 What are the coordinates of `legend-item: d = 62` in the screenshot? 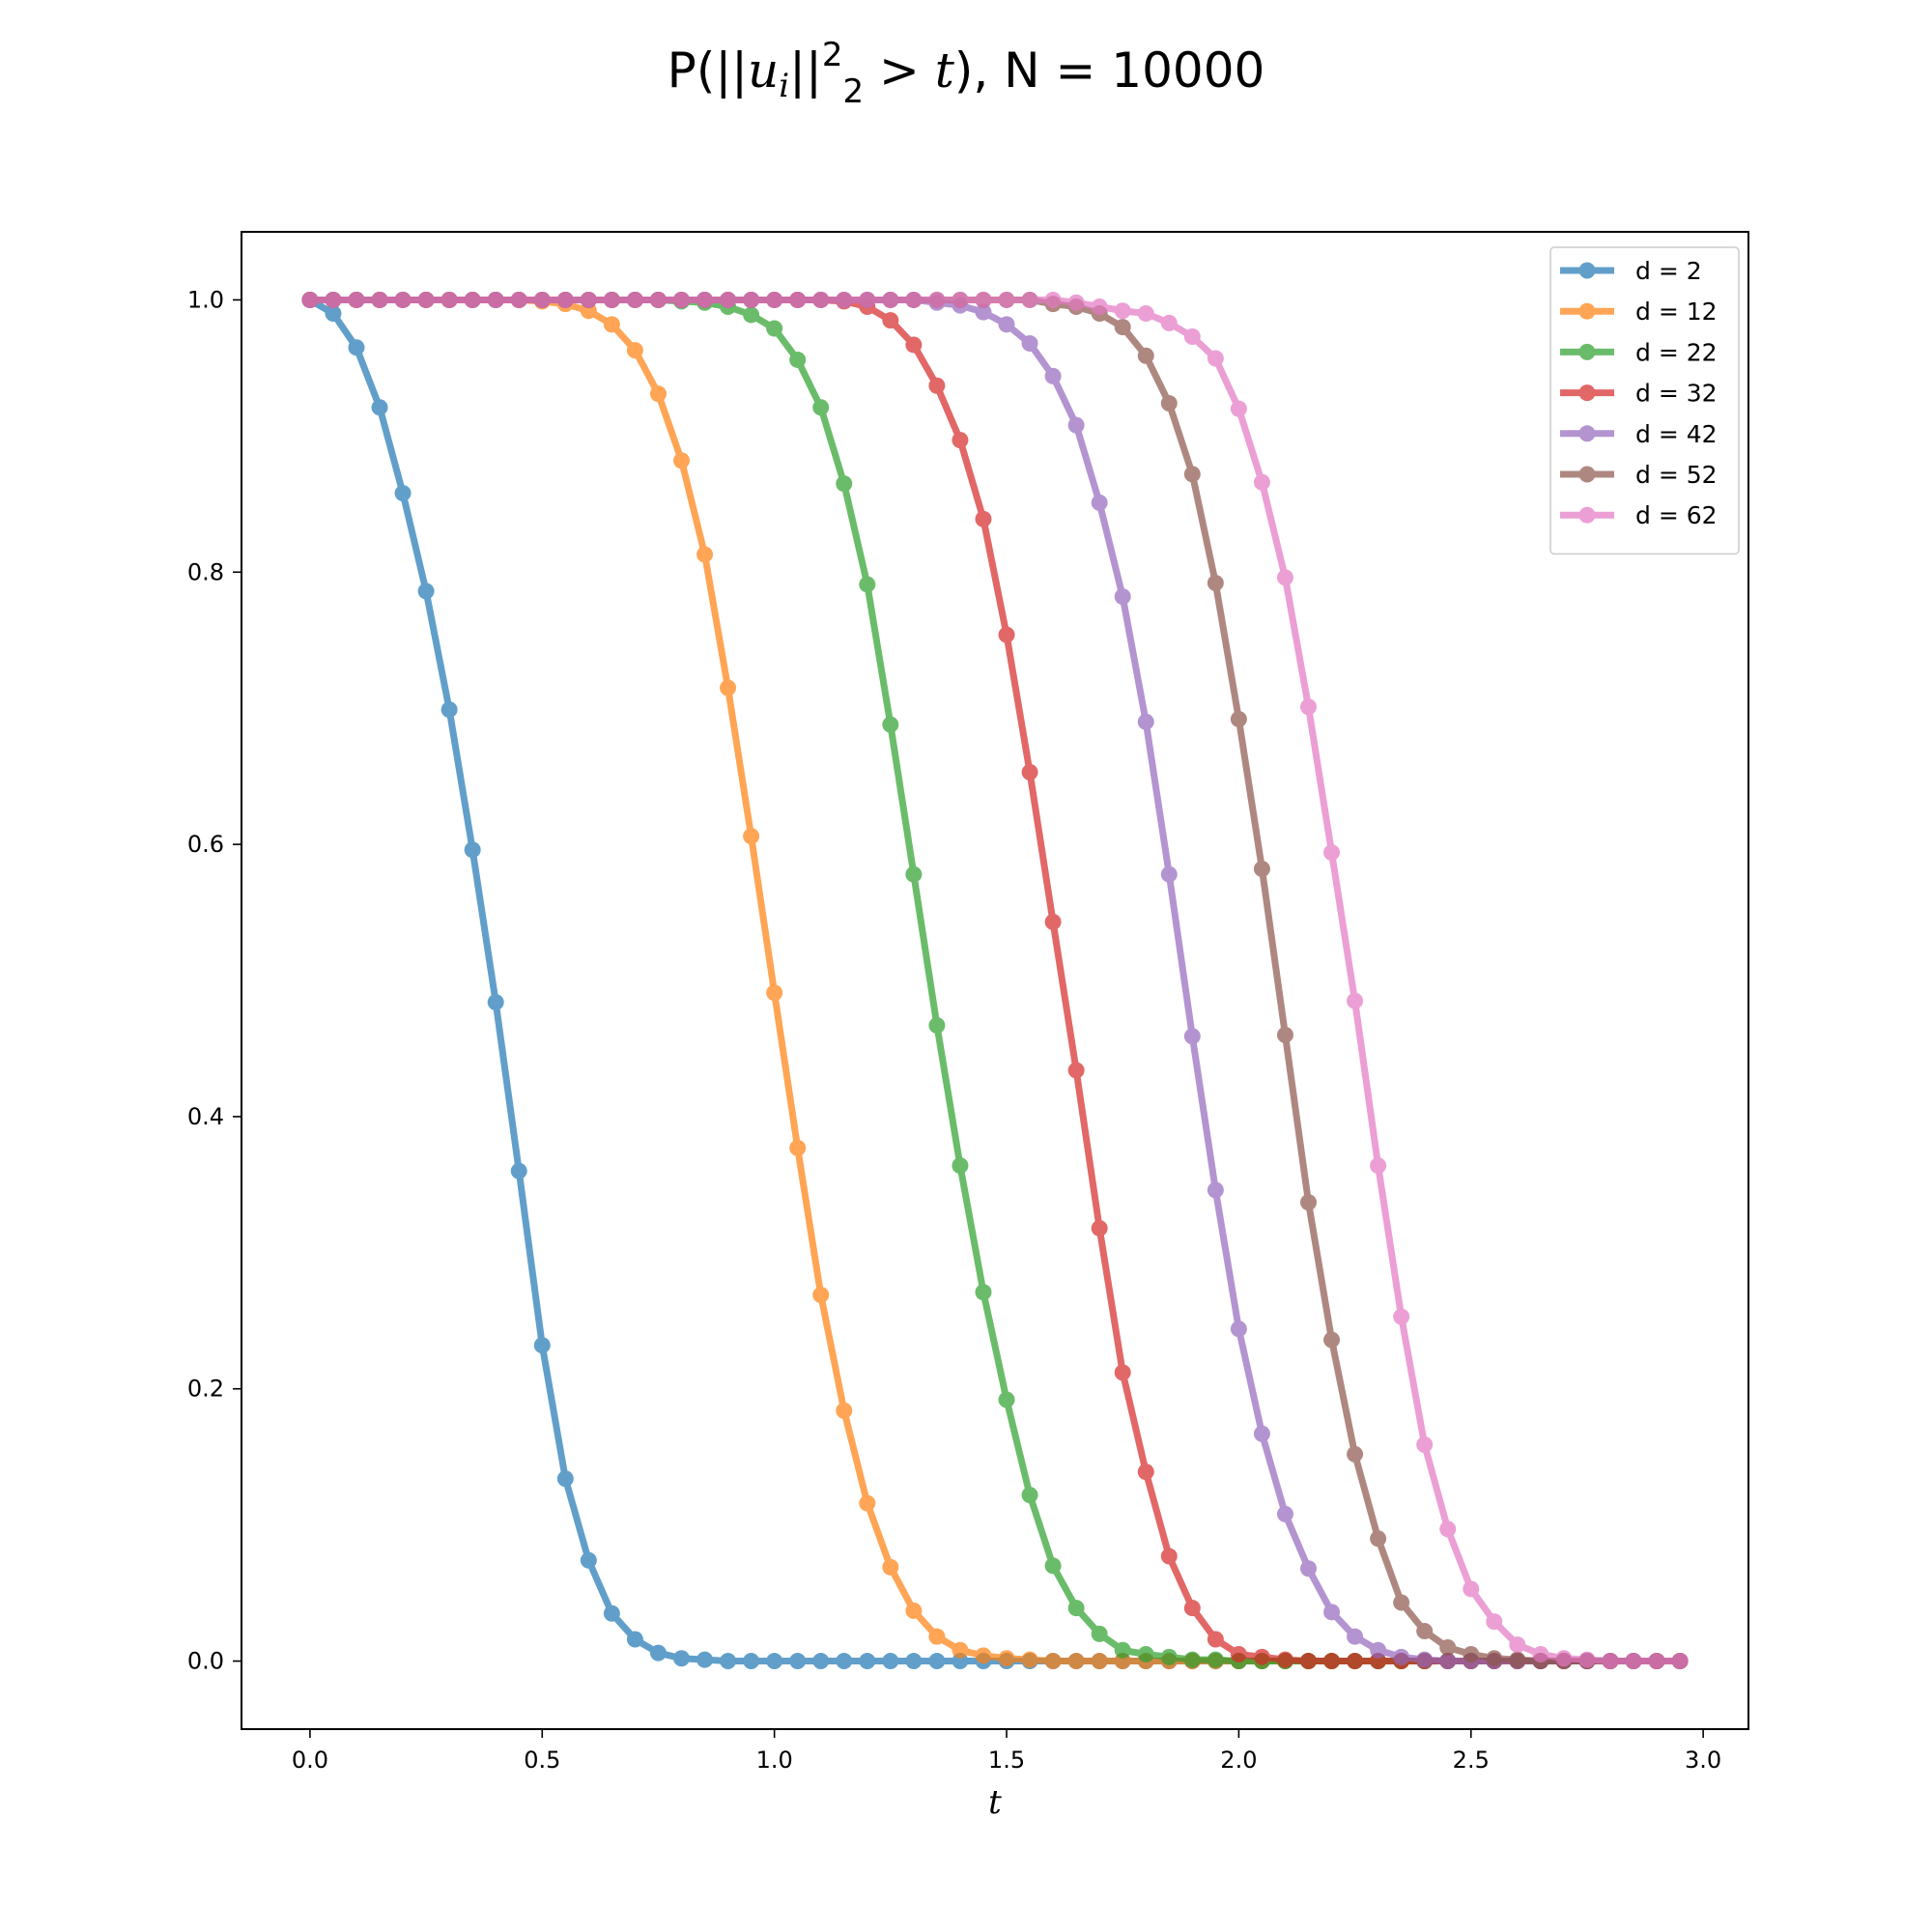 It's located at (1639, 515).